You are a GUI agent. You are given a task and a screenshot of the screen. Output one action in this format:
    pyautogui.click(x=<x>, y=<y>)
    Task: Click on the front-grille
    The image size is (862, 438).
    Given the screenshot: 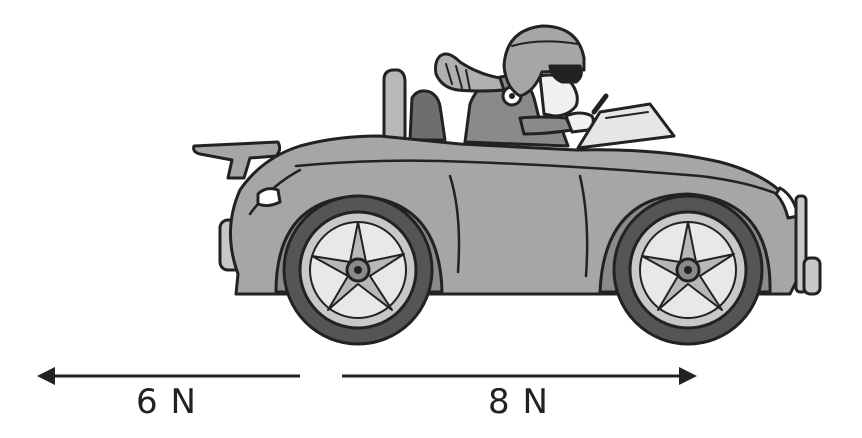 What is the action you would take?
    pyautogui.click(x=787, y=203)
    